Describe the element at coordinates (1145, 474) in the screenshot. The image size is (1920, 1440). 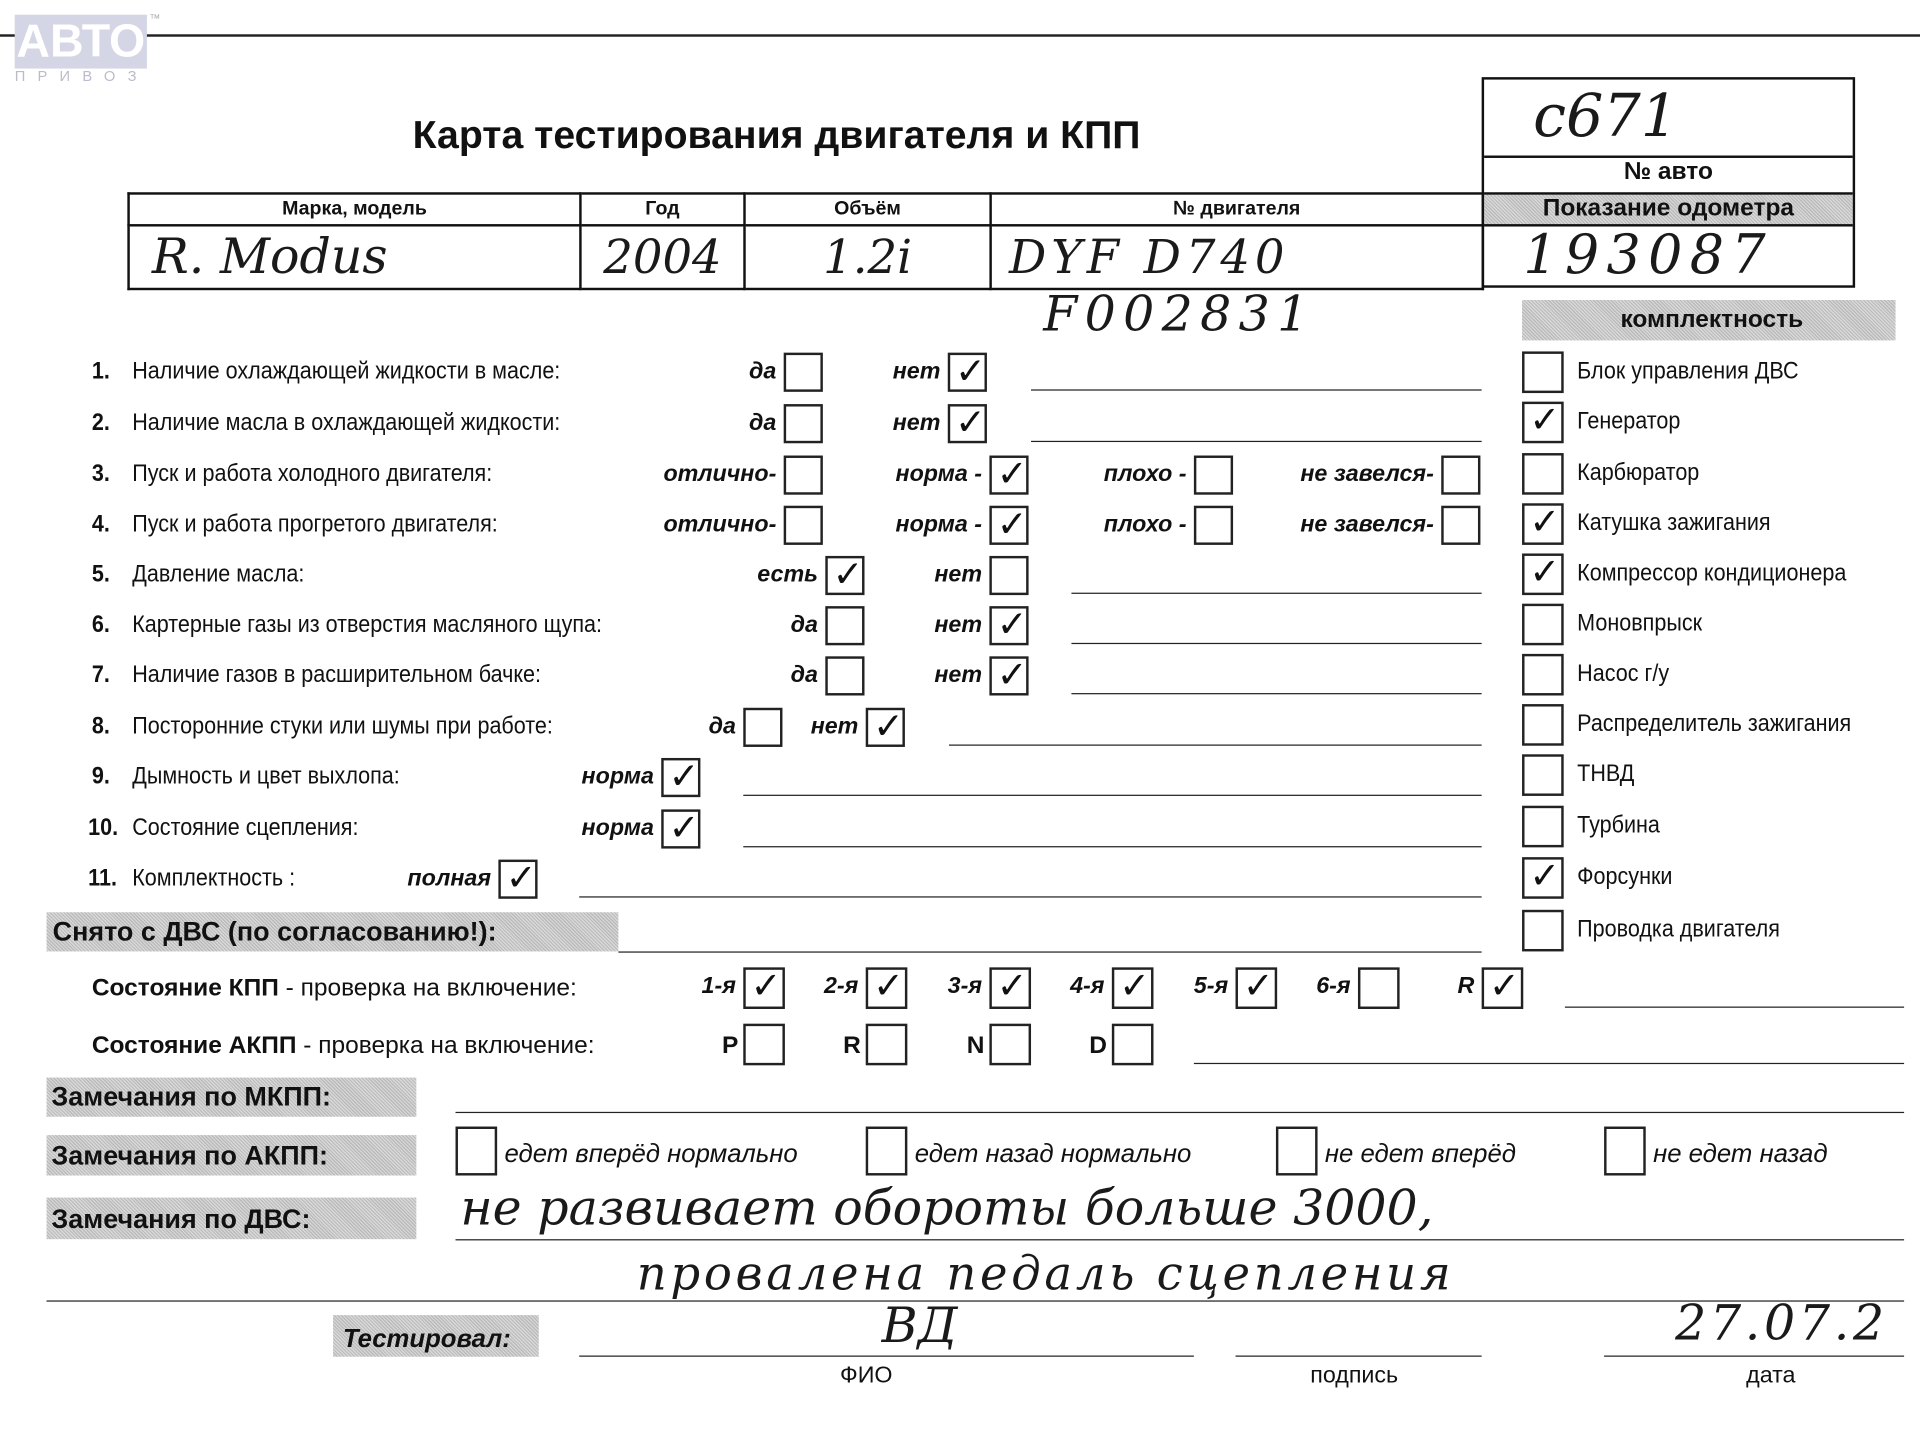
I see `option-label: плохо -` at that location.